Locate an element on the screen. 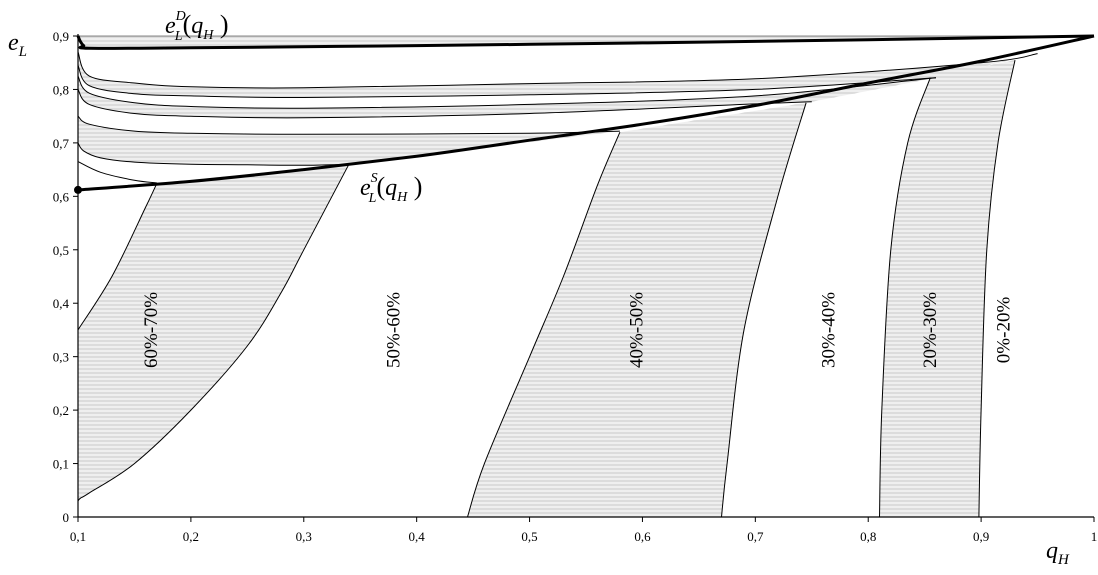  eD-curve is located at coordinates (585, 42).